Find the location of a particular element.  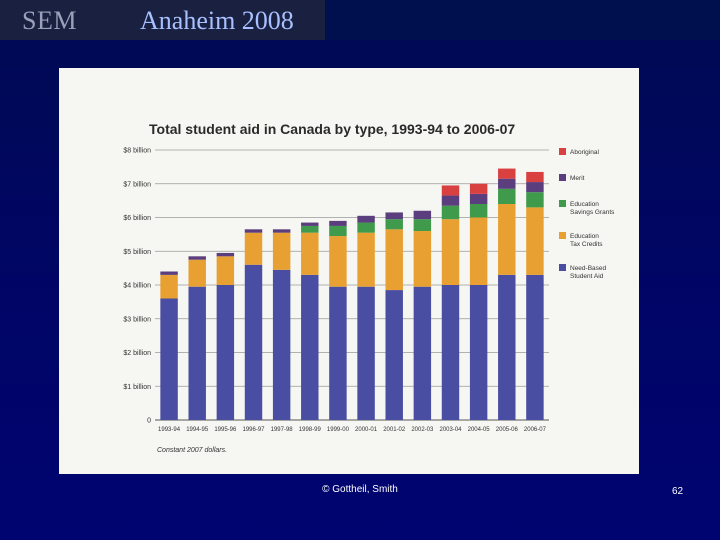

x-tick-label: 2000-01 is located at coordinates (366, 430).